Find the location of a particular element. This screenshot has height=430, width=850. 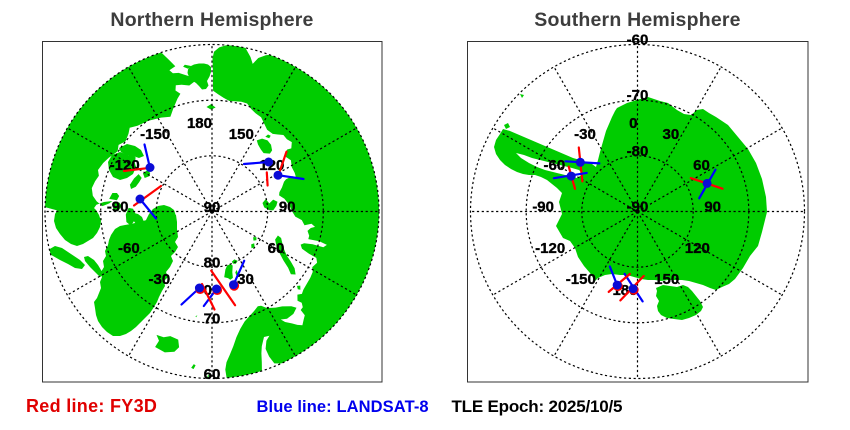

svg-text: TLE Epoch: 2025/10/5 is located at coordinates (537, 406).